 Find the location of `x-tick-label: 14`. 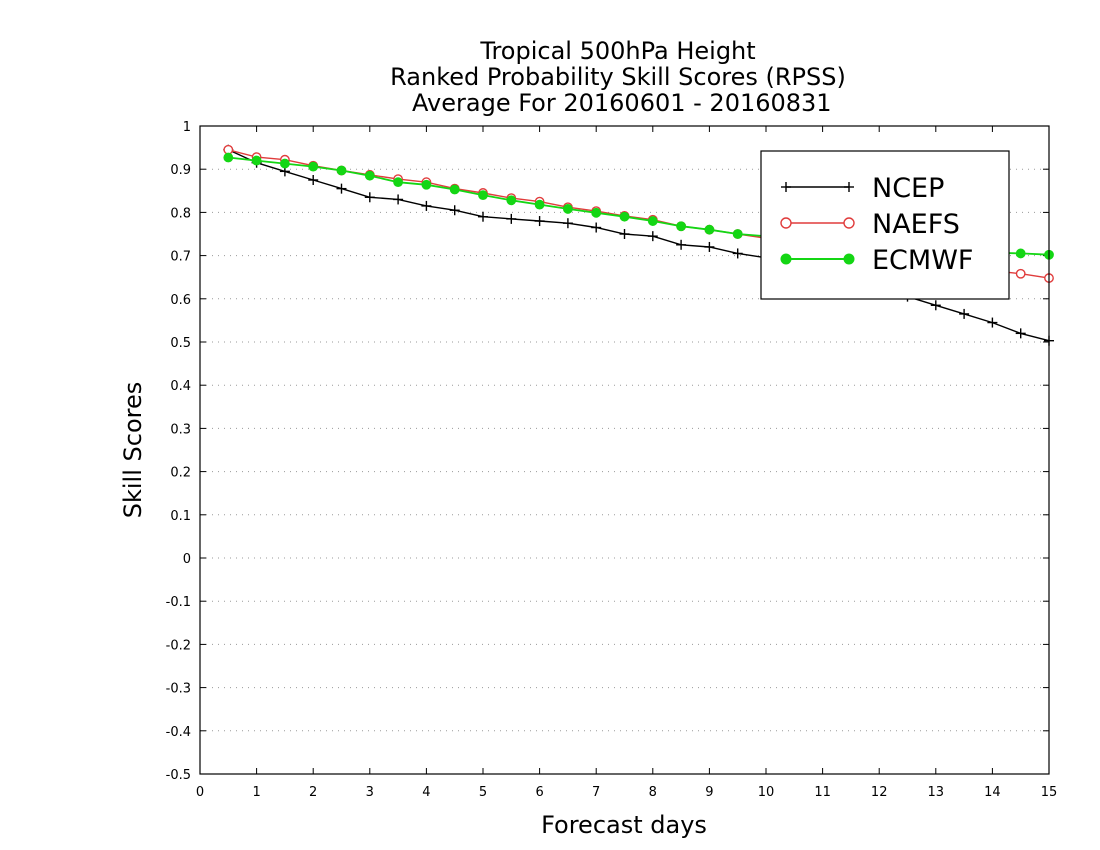

x-tick-label: 14 is located at coordinates (992, 792).